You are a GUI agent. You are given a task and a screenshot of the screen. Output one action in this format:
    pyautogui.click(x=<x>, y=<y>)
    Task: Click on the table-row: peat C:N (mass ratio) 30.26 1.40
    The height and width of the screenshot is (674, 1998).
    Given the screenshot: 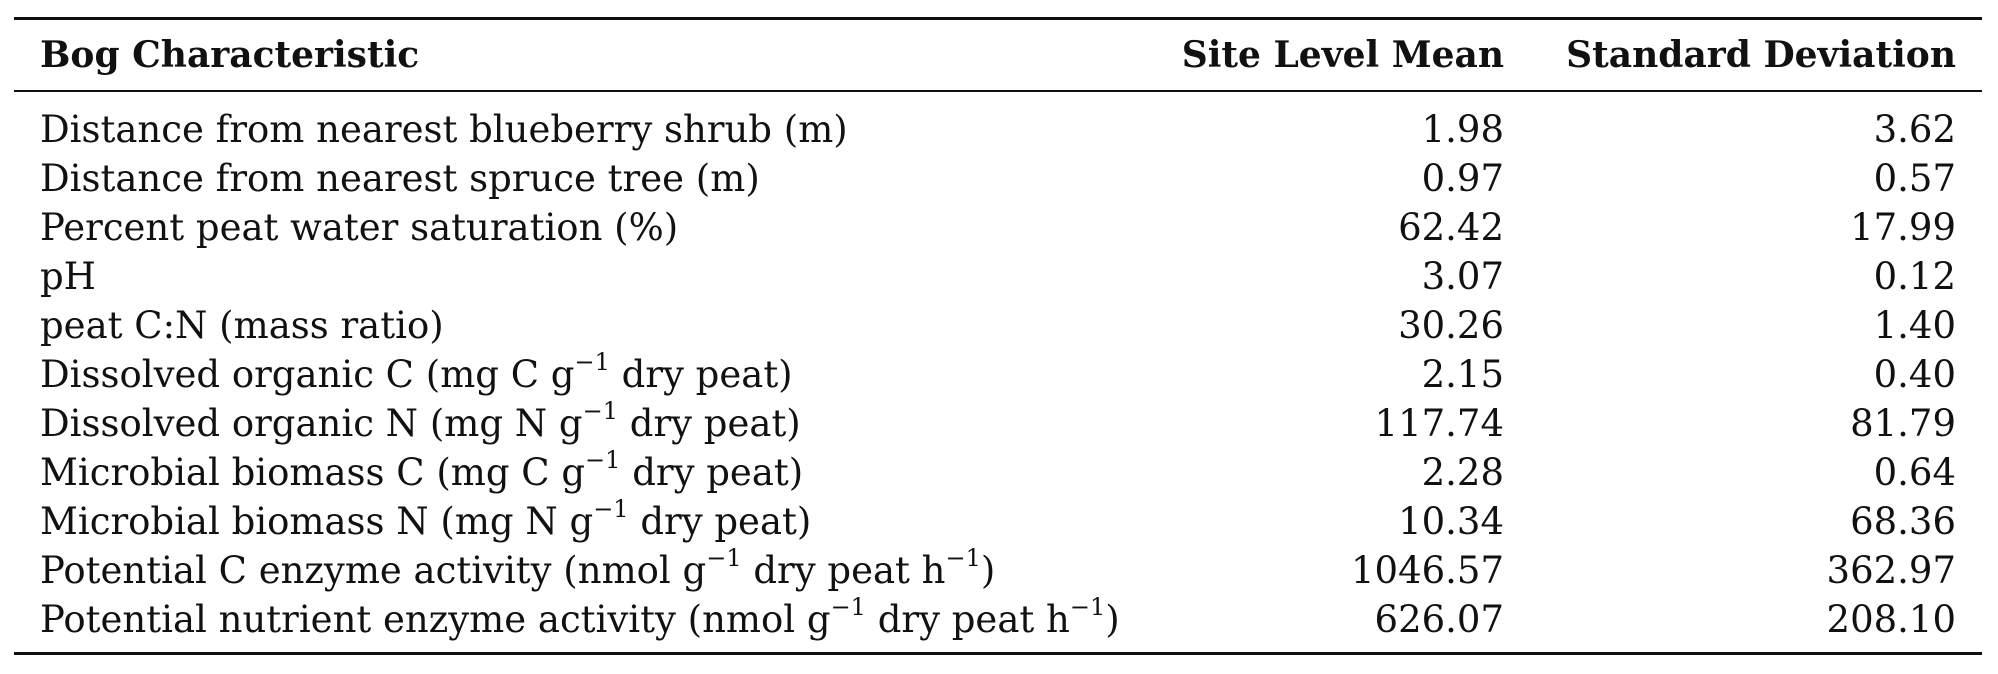 What is the action you would take?
    pyautogui.click(x=998, y=325)
    